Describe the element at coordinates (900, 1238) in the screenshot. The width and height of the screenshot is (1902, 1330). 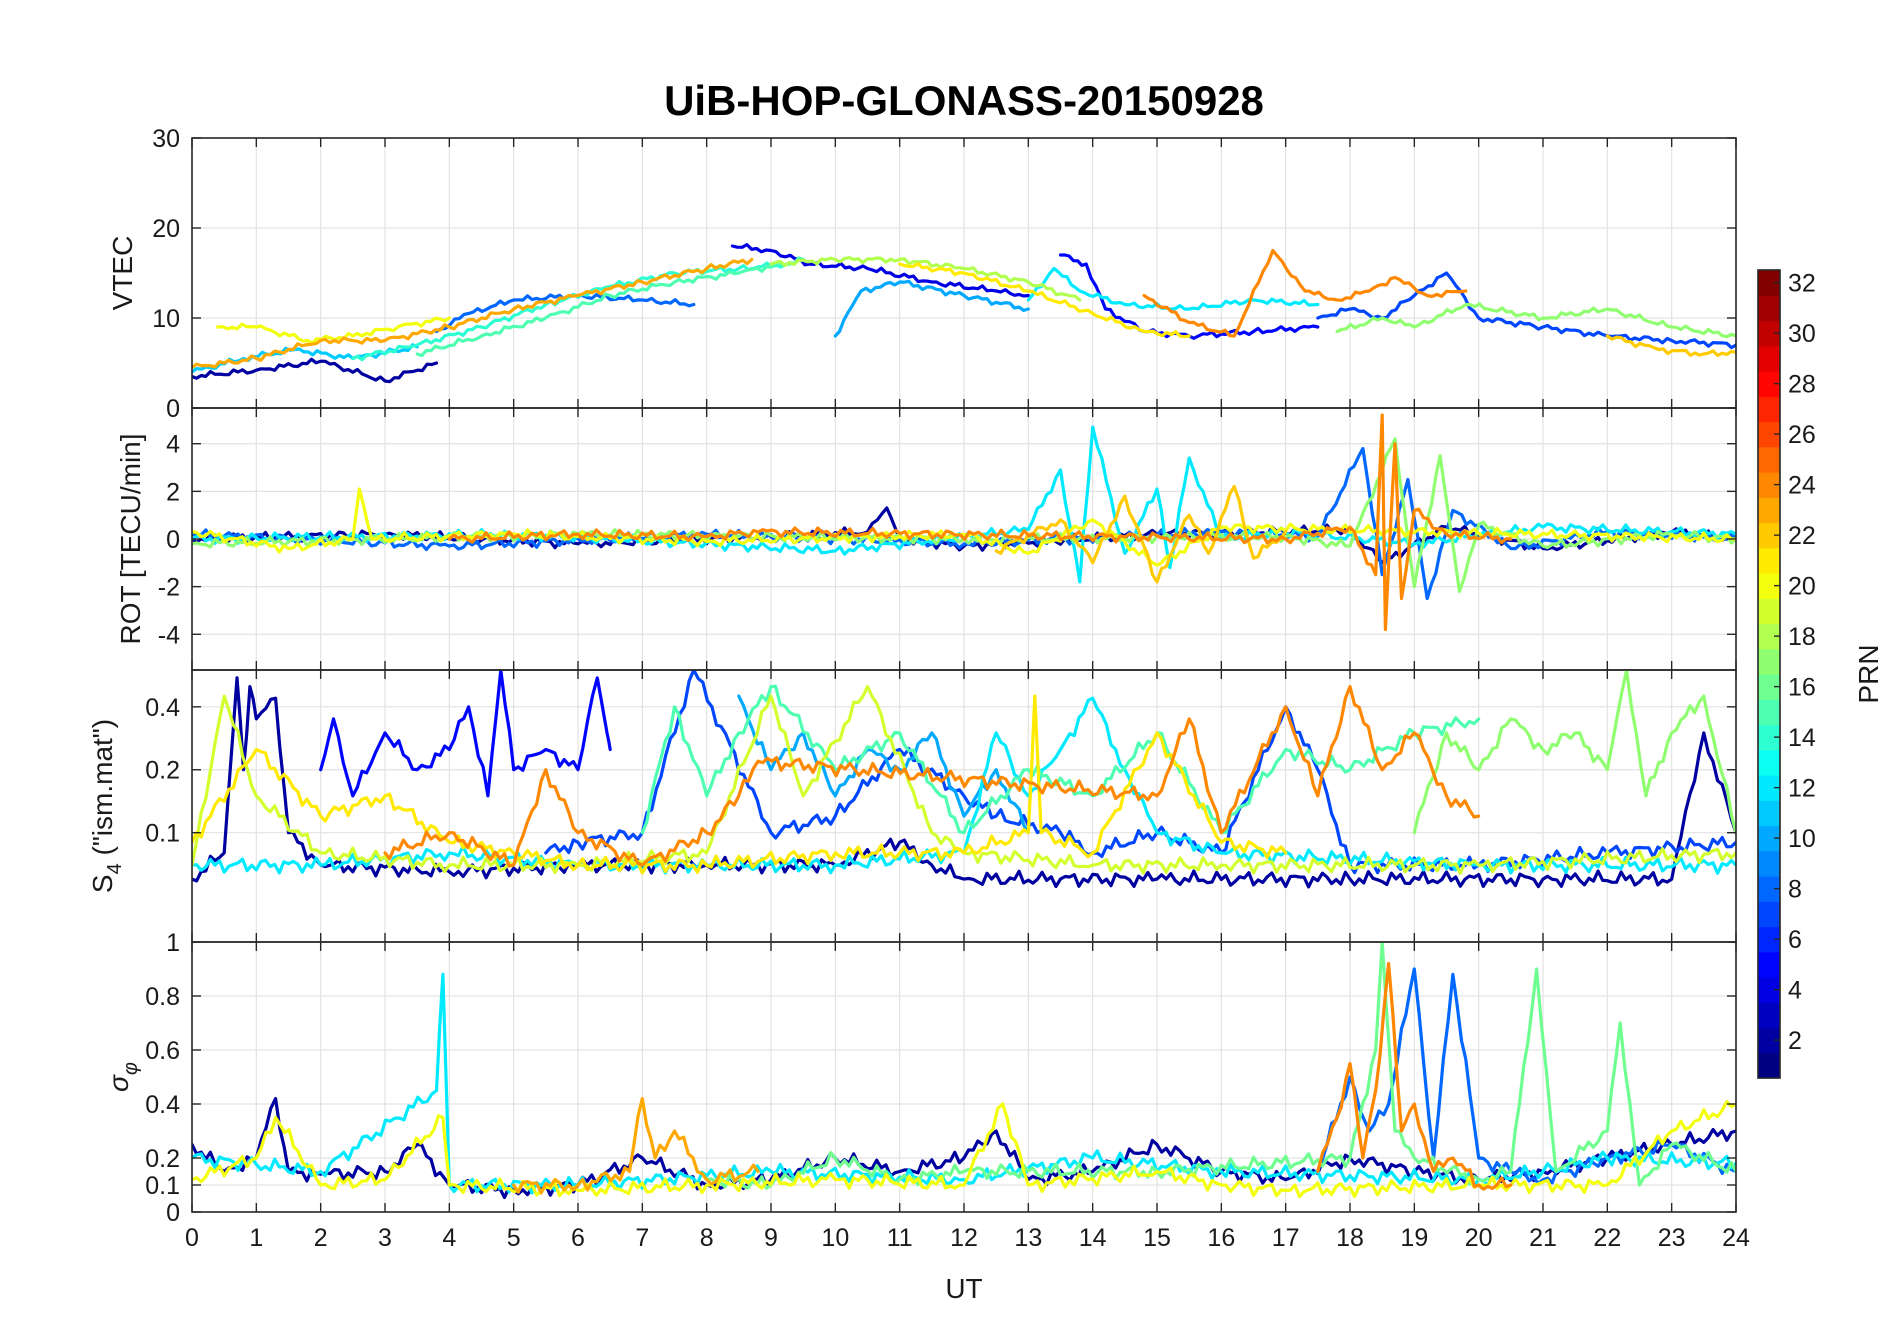
I see `x-tick-label: 11` at that location.